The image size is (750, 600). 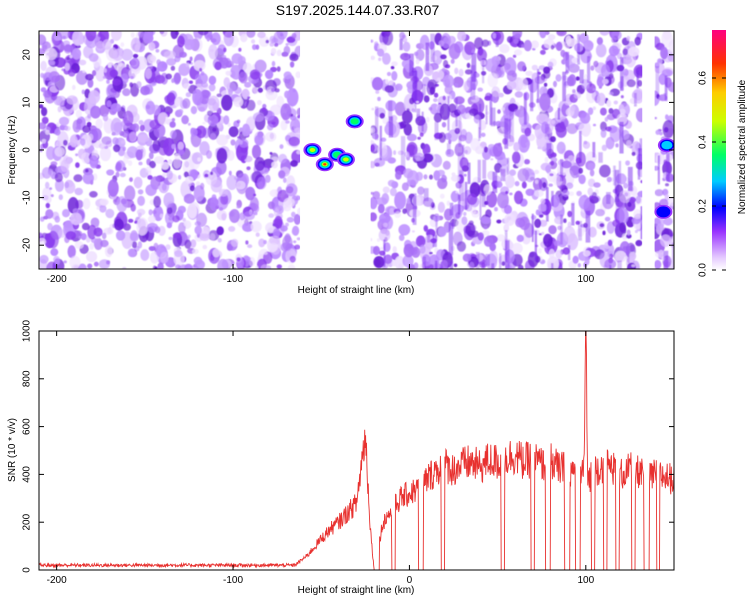 I want to click on top-x-tick-label: -200, so click(x=57, y=279).